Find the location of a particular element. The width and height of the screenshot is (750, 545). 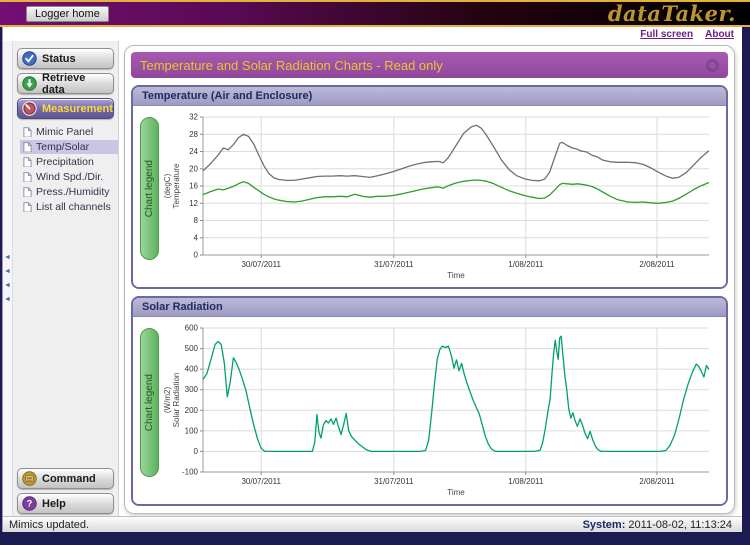

sidebar-button-help: ? Help is located at coordinates (65, 503).